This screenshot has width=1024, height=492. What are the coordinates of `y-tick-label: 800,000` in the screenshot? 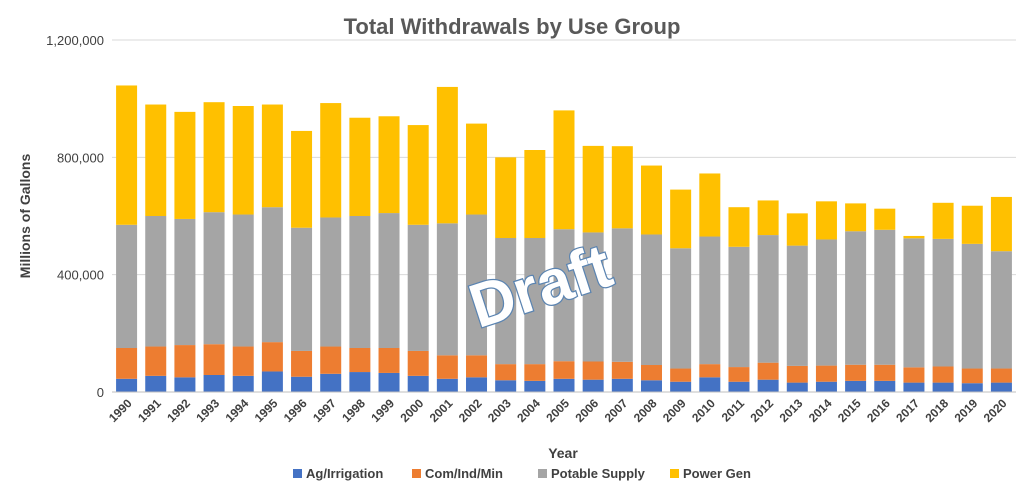 It's located at (80, 157).